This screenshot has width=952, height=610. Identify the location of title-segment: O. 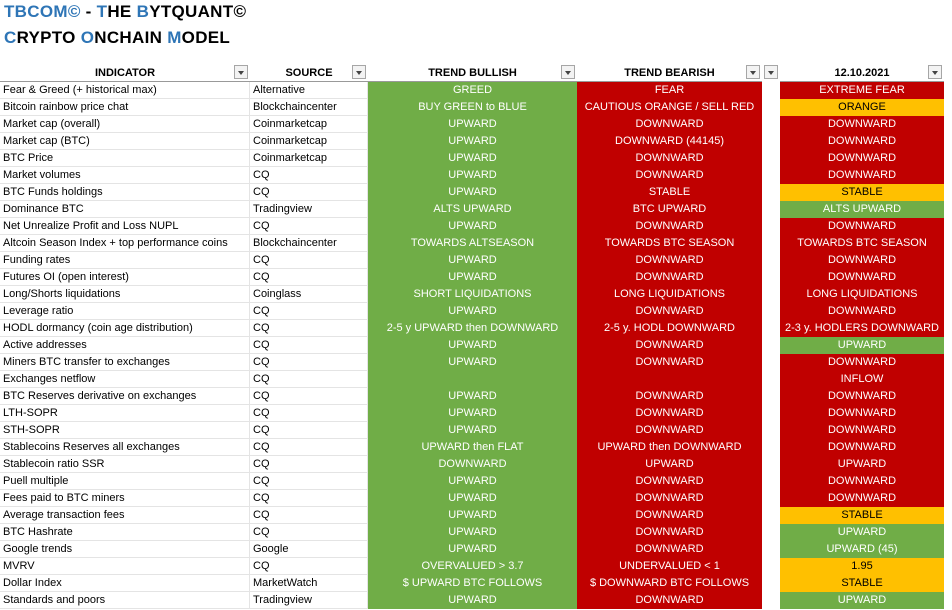
(87, 37).